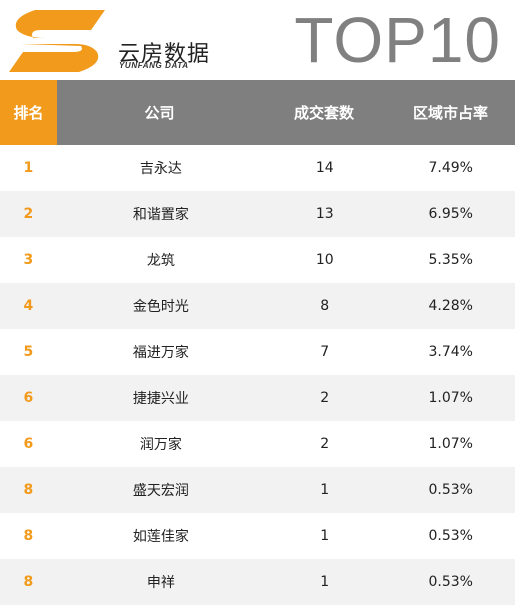  Describe the element at coordinates (257, 352) in the screenshot. I see `table-row: 5 福进万家 7 3.74%` at that location.